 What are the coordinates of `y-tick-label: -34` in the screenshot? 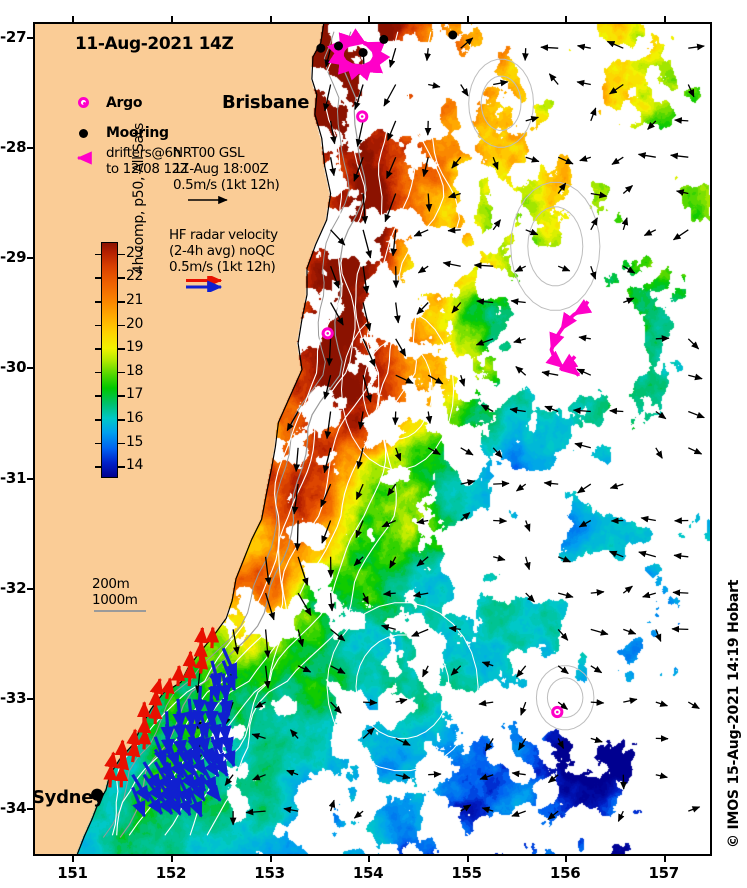 It's located at (13, 807).